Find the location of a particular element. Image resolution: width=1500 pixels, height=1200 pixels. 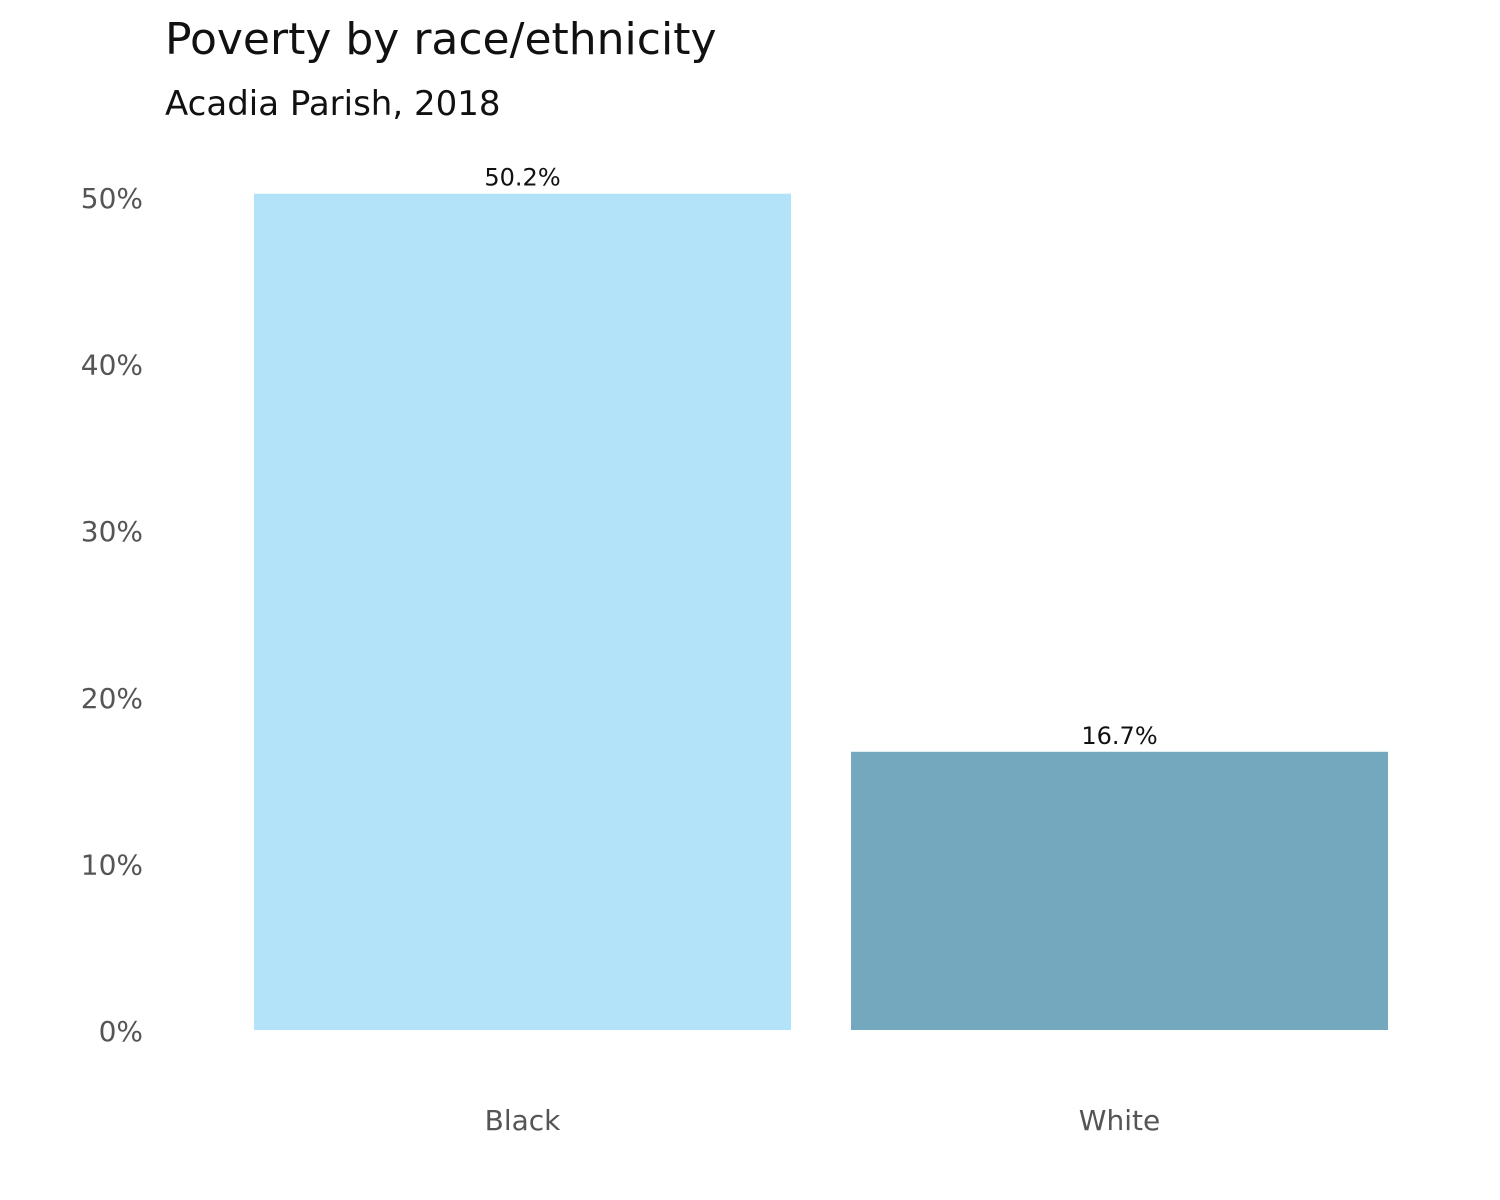

chart-subtitle: Acadia Parish, 2018 is located at coordinates (333, 104).